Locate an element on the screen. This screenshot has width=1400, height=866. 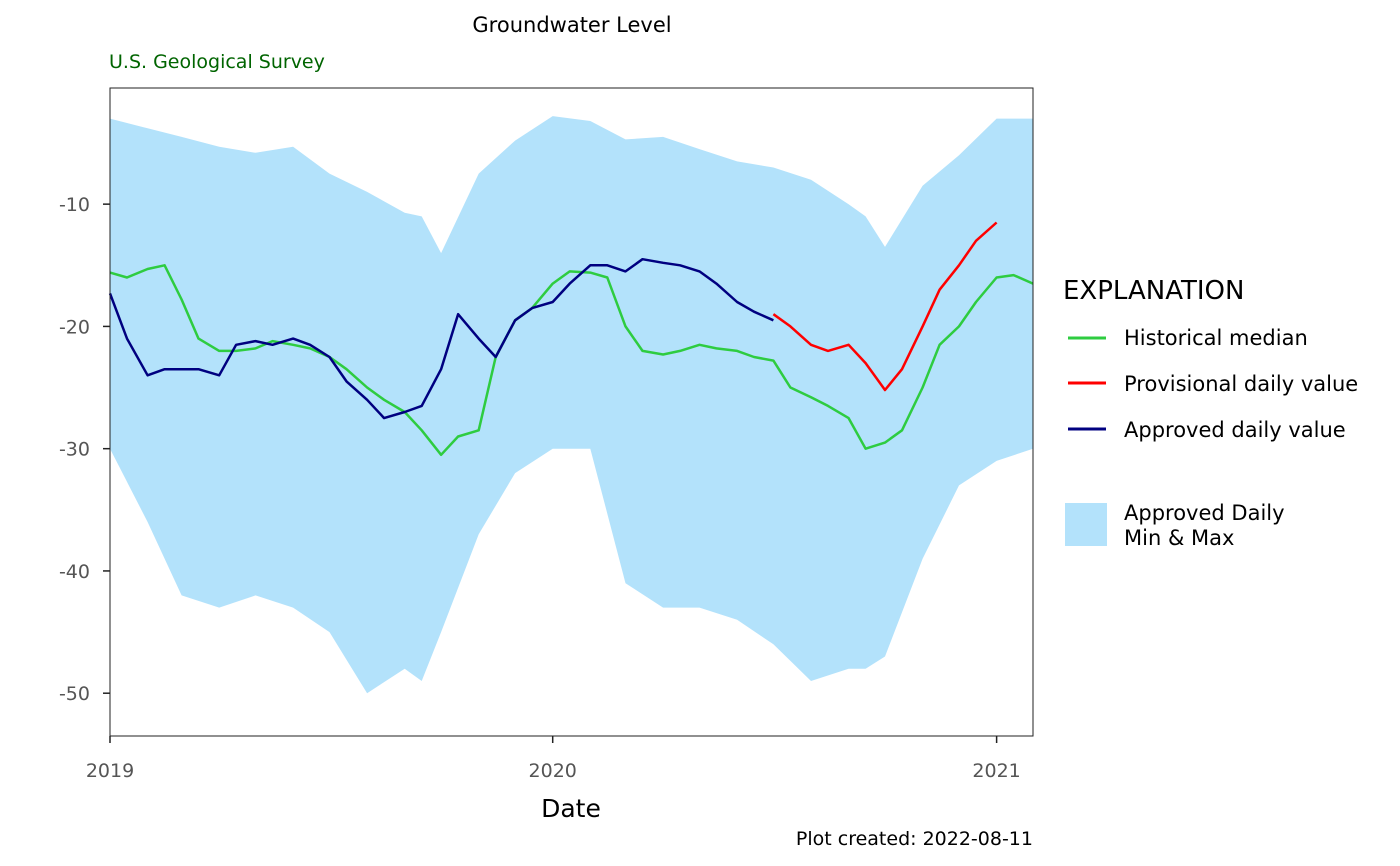
x-tick-label: 2020 is located at coordinates (553, 771).